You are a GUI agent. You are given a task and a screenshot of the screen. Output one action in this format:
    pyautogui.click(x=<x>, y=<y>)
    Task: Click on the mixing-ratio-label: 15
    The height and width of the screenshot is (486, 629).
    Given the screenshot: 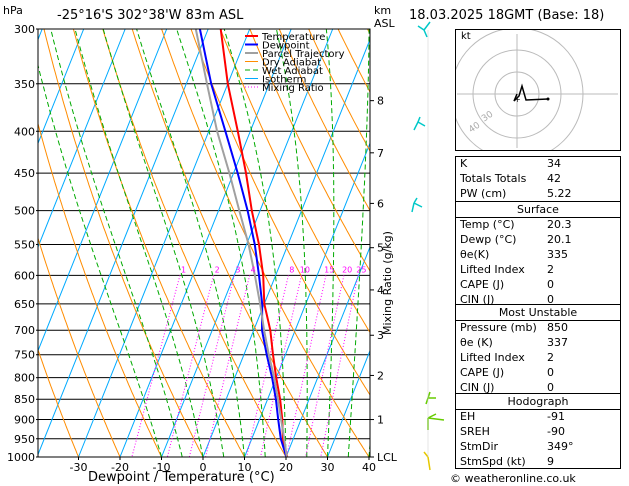 What is the action you would take?
    pyautogui.click(x=329, y=269)
    